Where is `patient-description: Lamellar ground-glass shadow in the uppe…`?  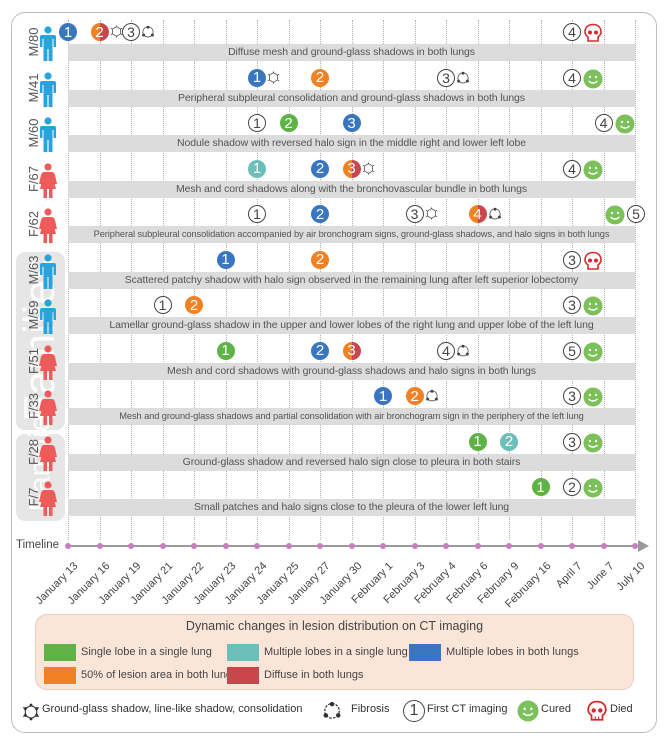
patient-description: Lamellar ground-glass shadow in the uppe… is located at coordinates (351, 325).